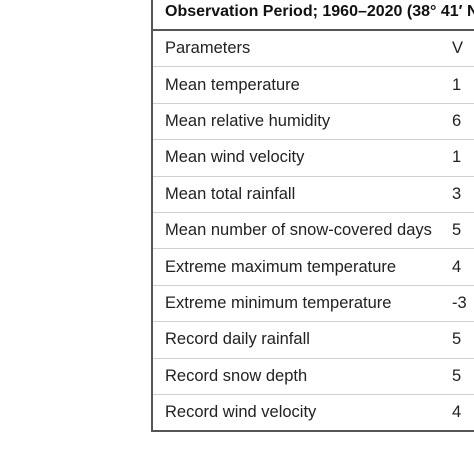 Image resolution: width=474 pixels, height=474 pixels. I want to click on row-parameter: Extreme minimum temperature, so click(296, 304).